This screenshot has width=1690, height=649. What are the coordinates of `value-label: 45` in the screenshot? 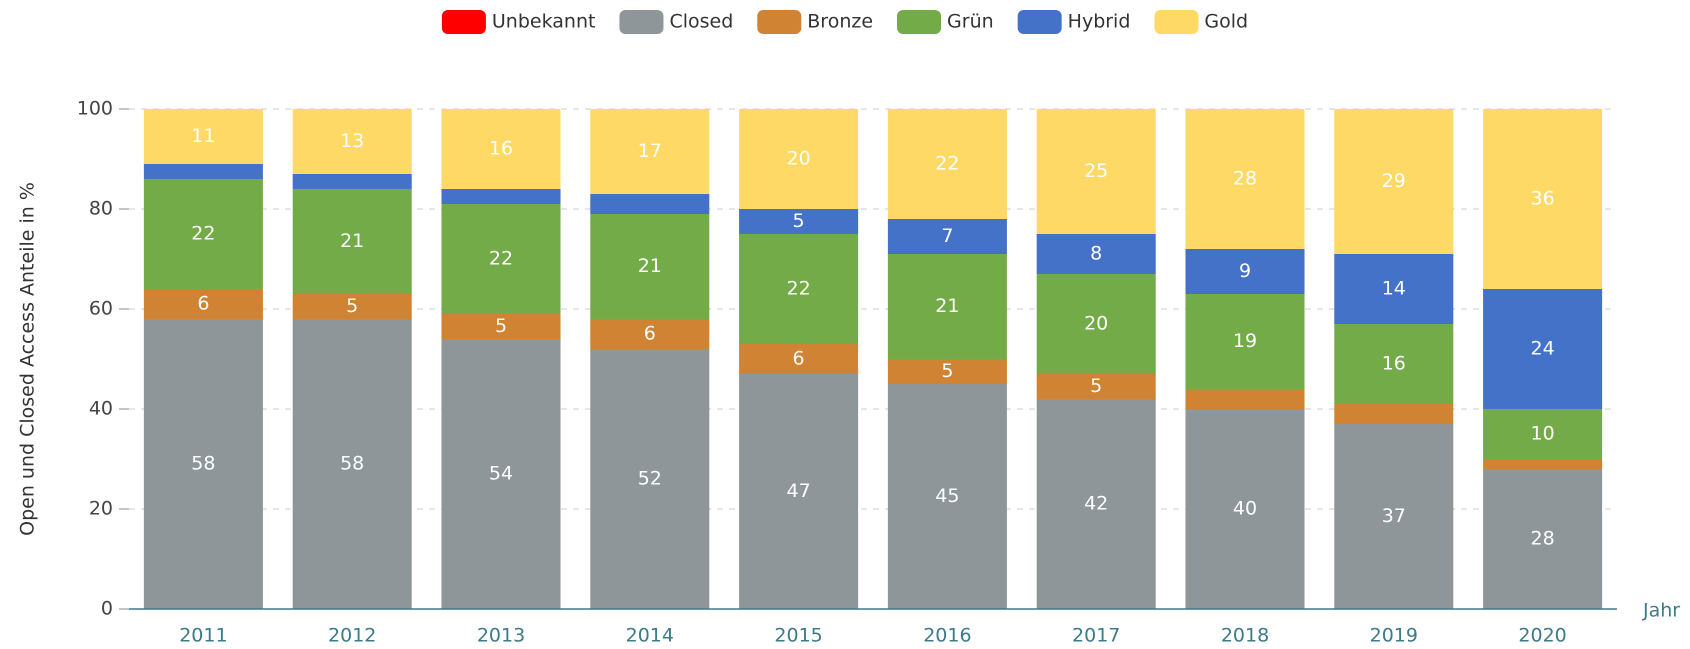 It's located at (947, 496).